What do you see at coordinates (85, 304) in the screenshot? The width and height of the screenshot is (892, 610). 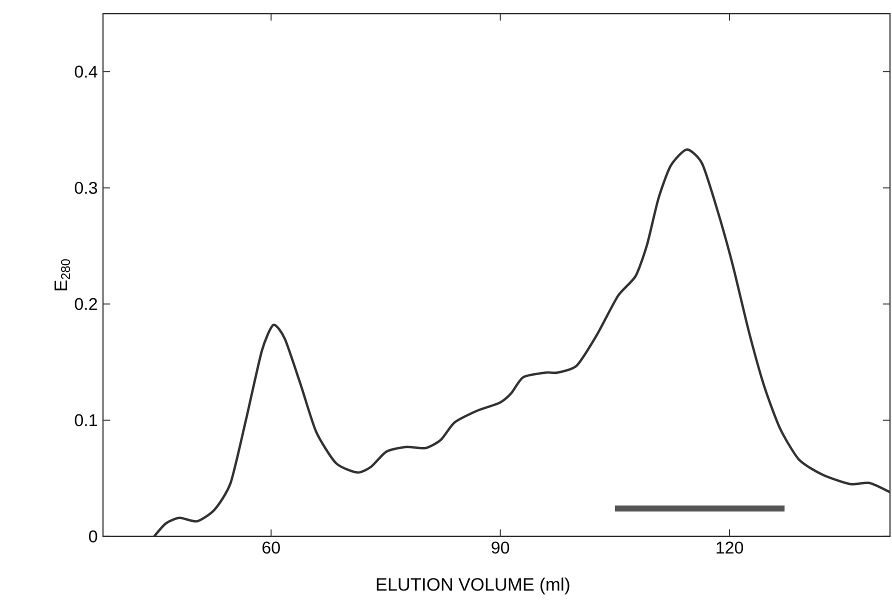 I see `y-tick-label: 0.2` at bounding box center [85, 304].